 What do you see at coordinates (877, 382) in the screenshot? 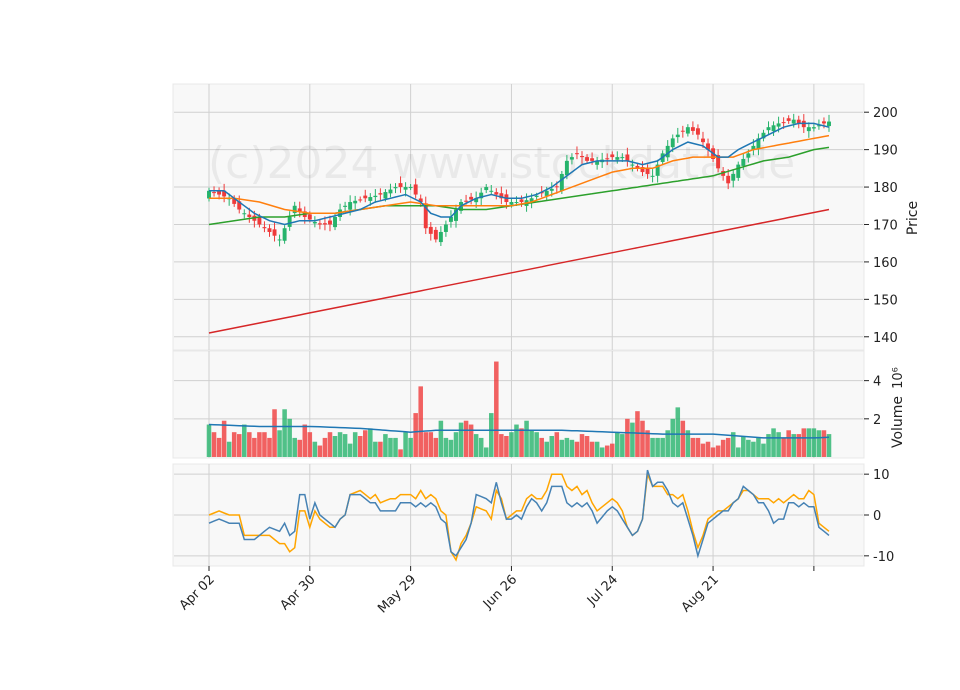
I see `volume-tick-label: 4` at bounding box center [877, 382].